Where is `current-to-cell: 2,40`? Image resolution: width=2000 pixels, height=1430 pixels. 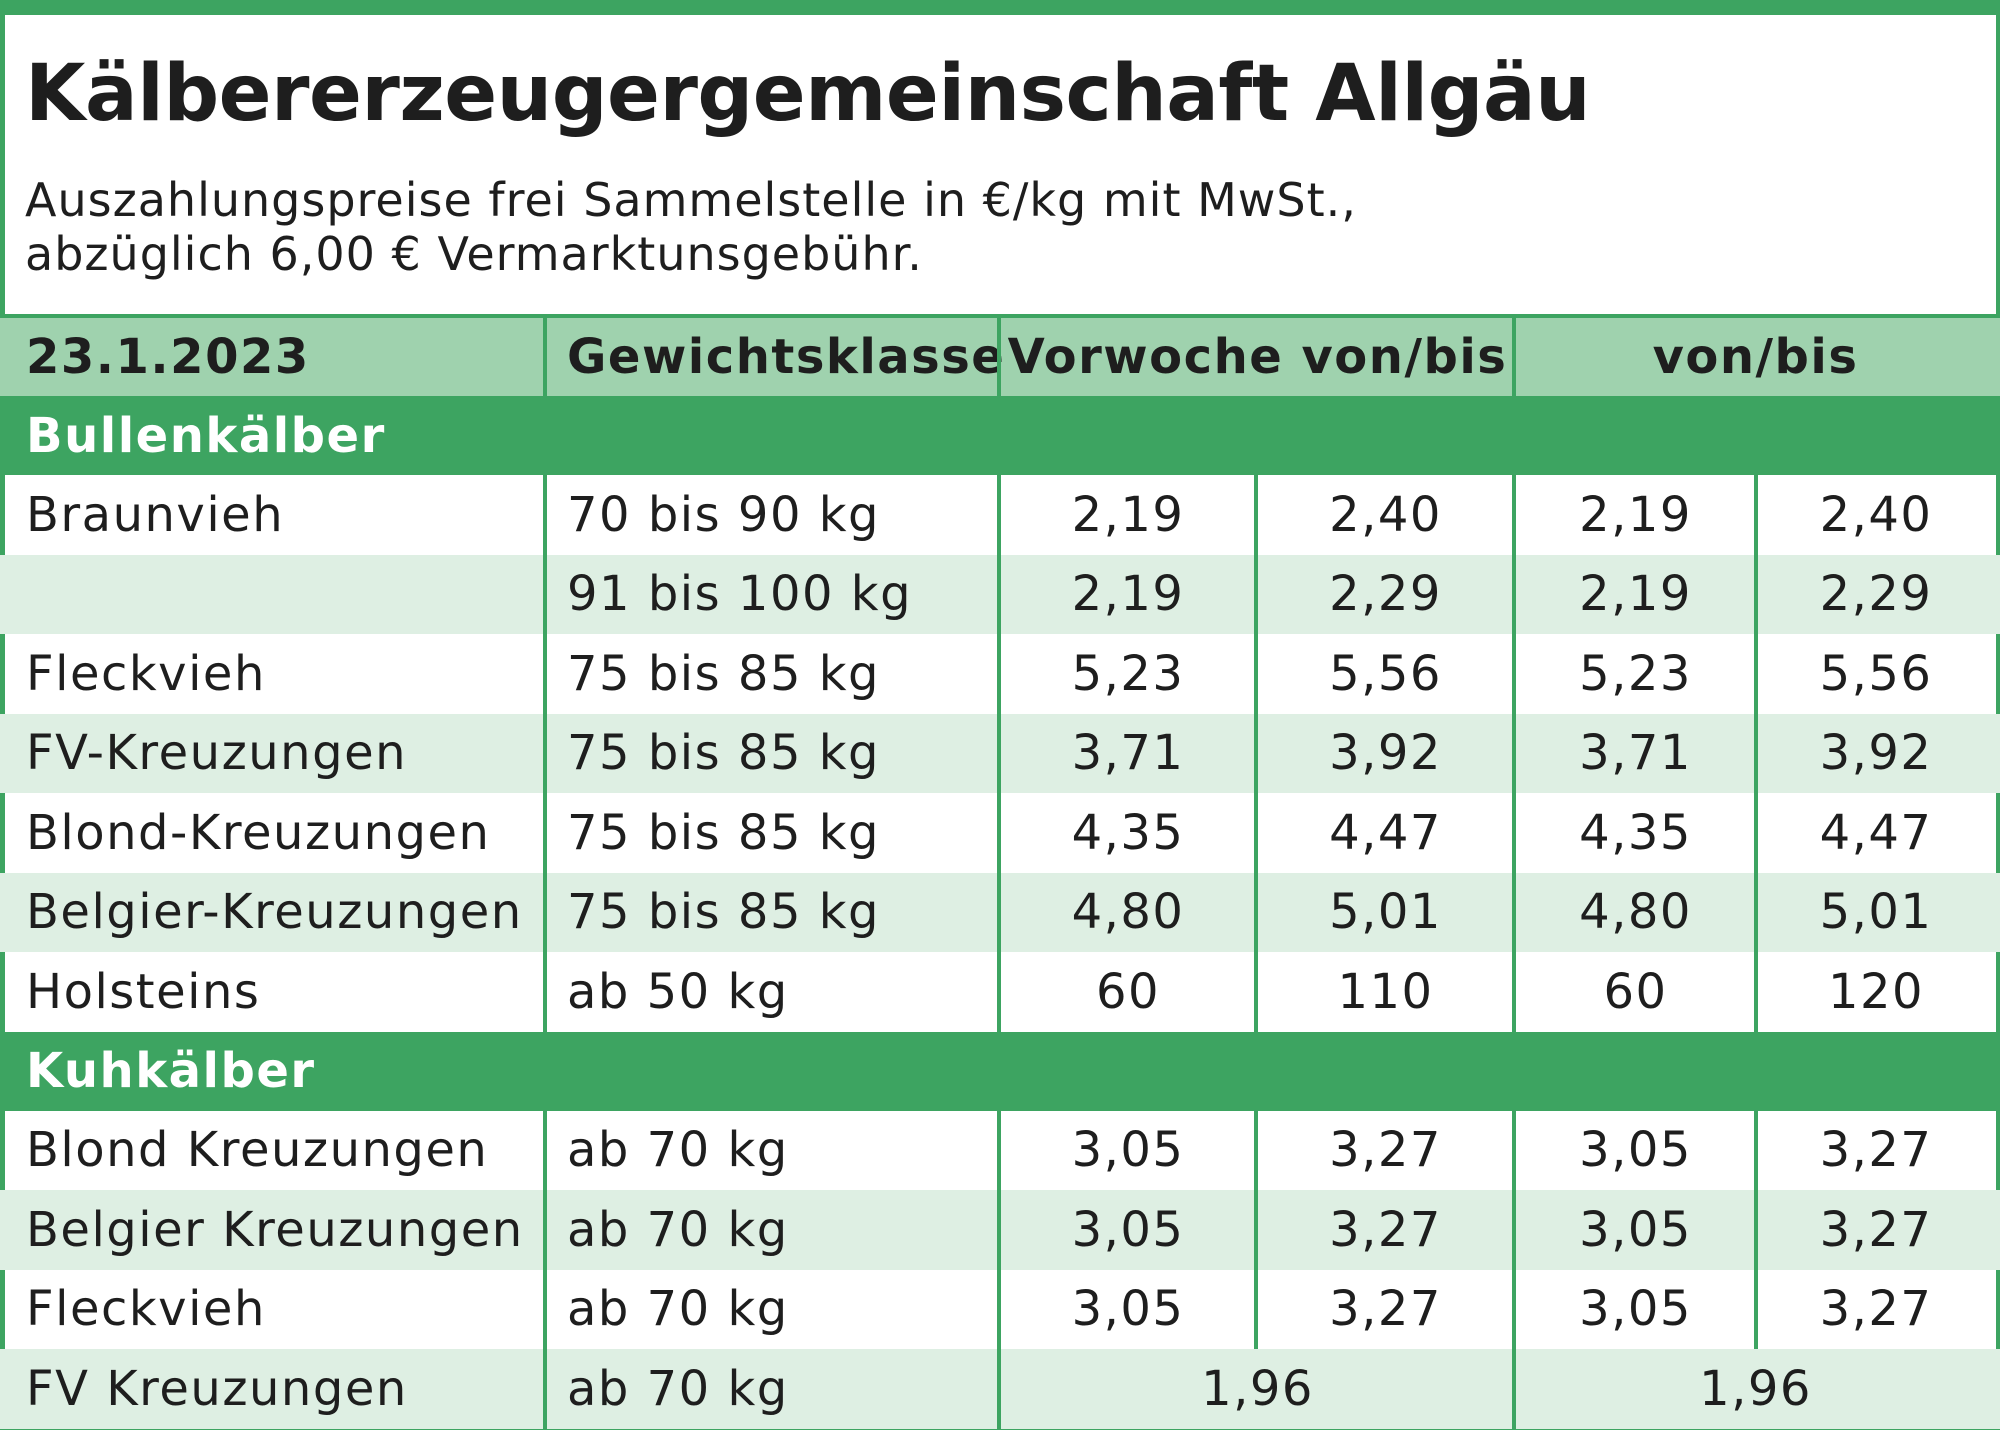
current-to-cell: 2,40 is located at coordinates (1876, 514).